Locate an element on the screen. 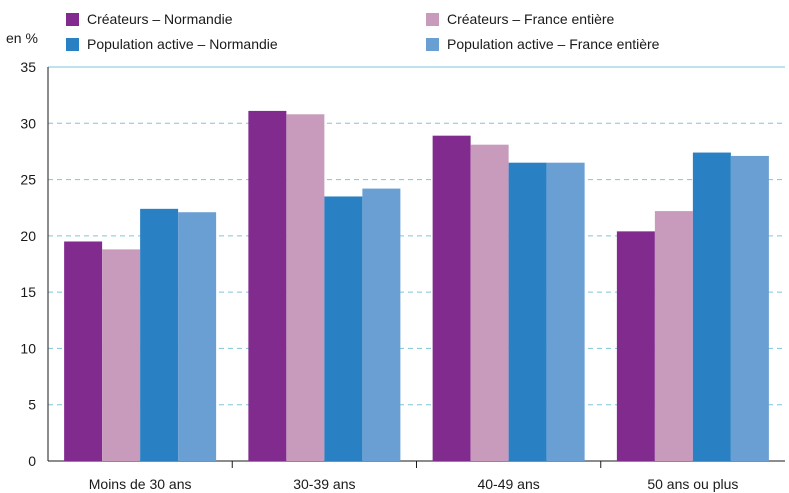 This screenshot has width=789, height=493. y-tick-label: 35 is located at coordinates (28, 67).